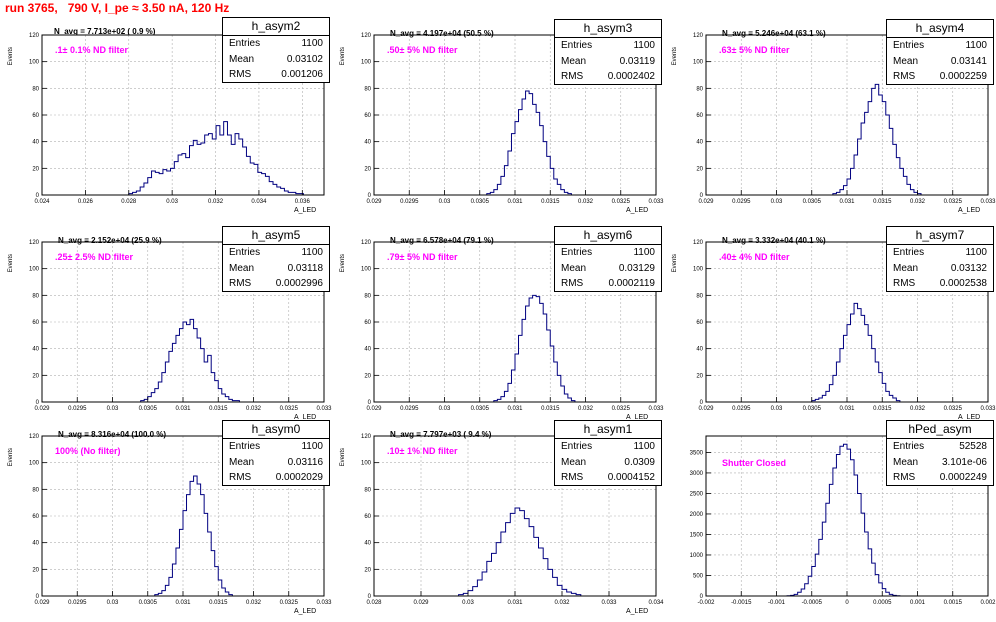 This screenshot has height=622, width=996. Describe the element at coordinates (963, 283) in the screenshot. I see `stats-rms-value: 0.0002538` at that location.